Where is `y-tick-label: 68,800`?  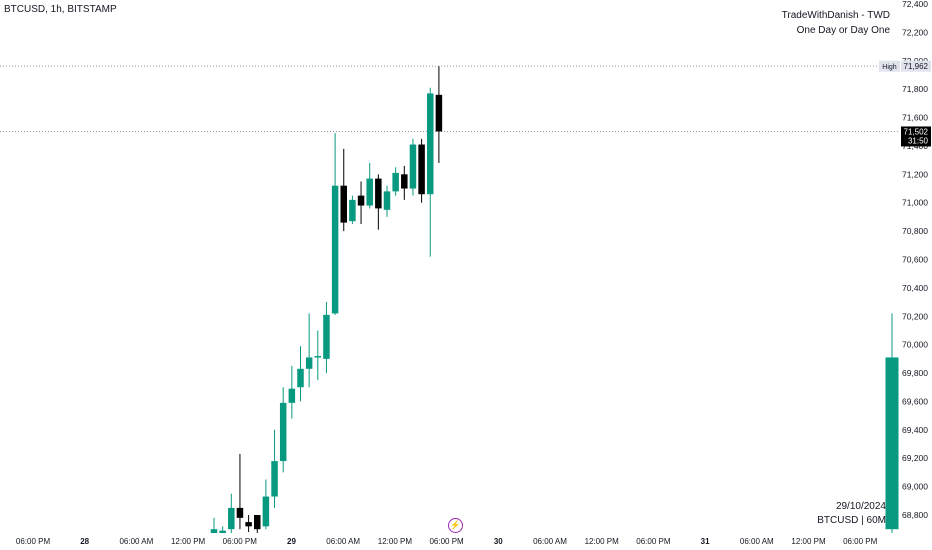
y-tick-label: 68,800 is located at coordinates (915, 515).